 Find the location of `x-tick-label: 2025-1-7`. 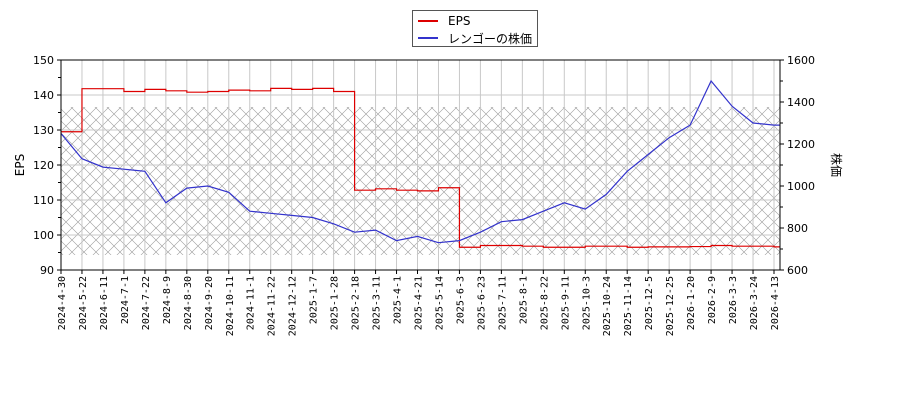

x-tick-label: 2025-1-7 is located at coordinates (314, 300).